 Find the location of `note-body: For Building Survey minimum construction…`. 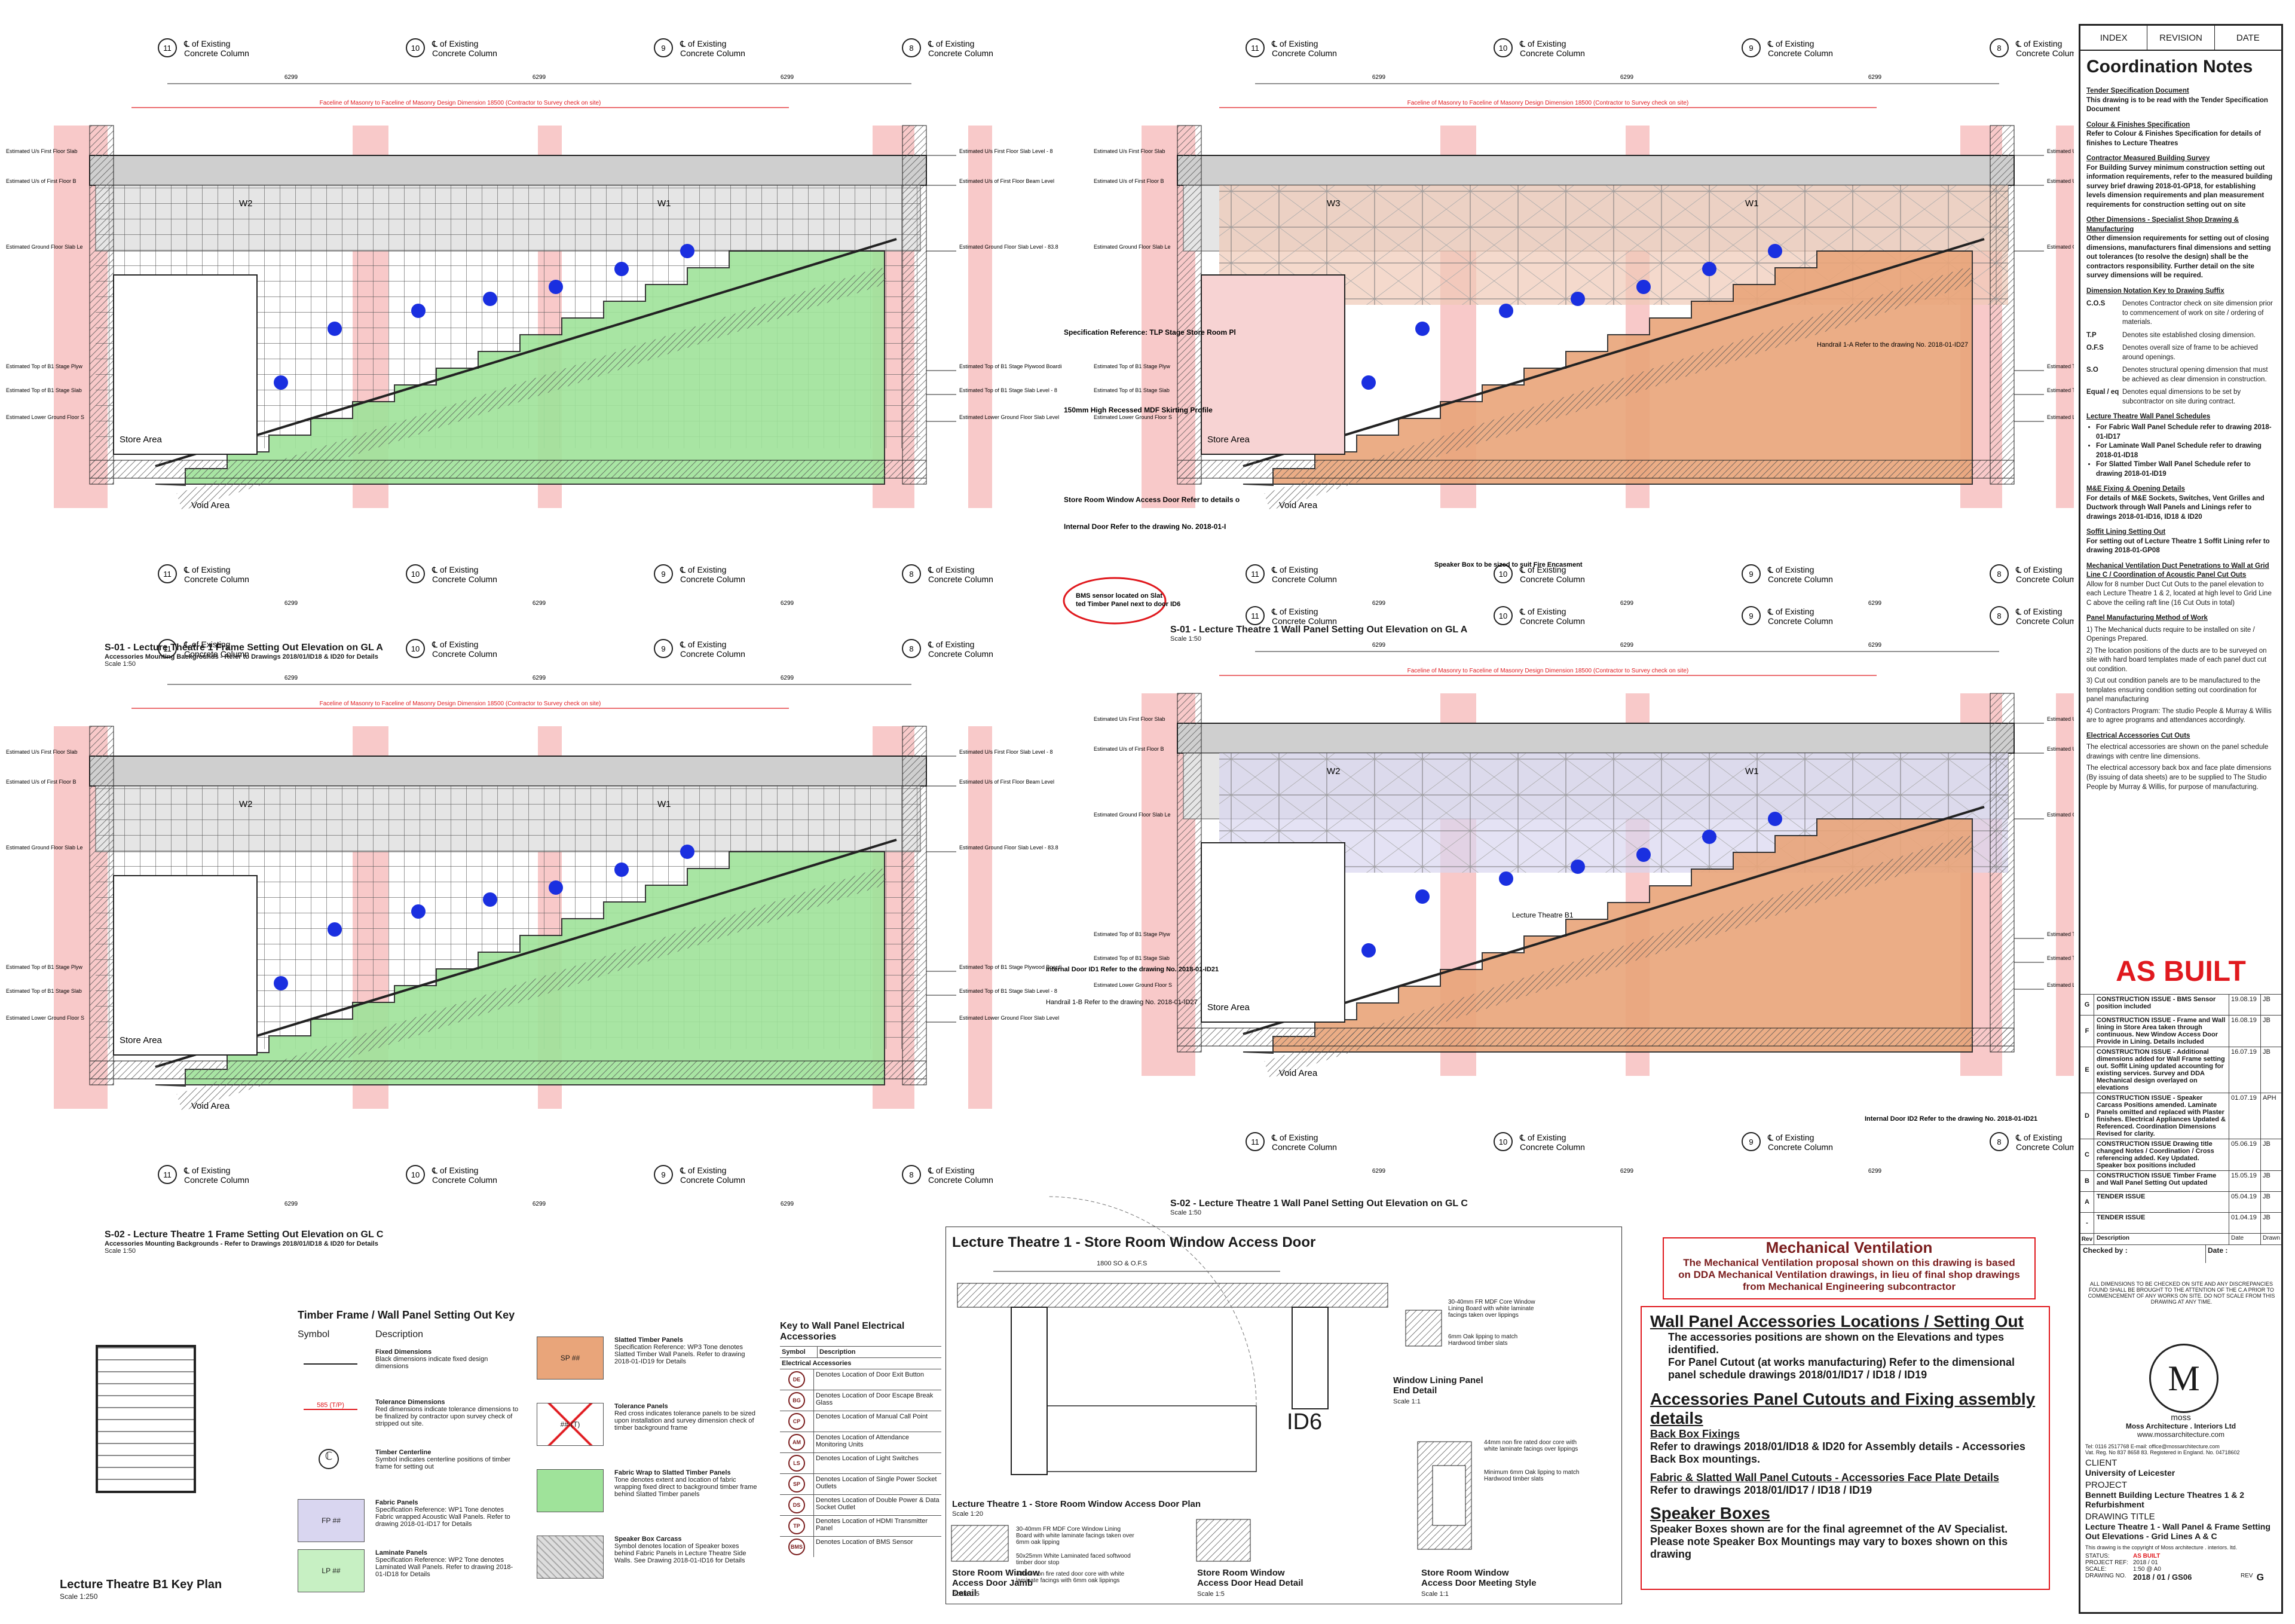

note-body: For Building Survey minimum construction… is located at coordinates (2179, 186).